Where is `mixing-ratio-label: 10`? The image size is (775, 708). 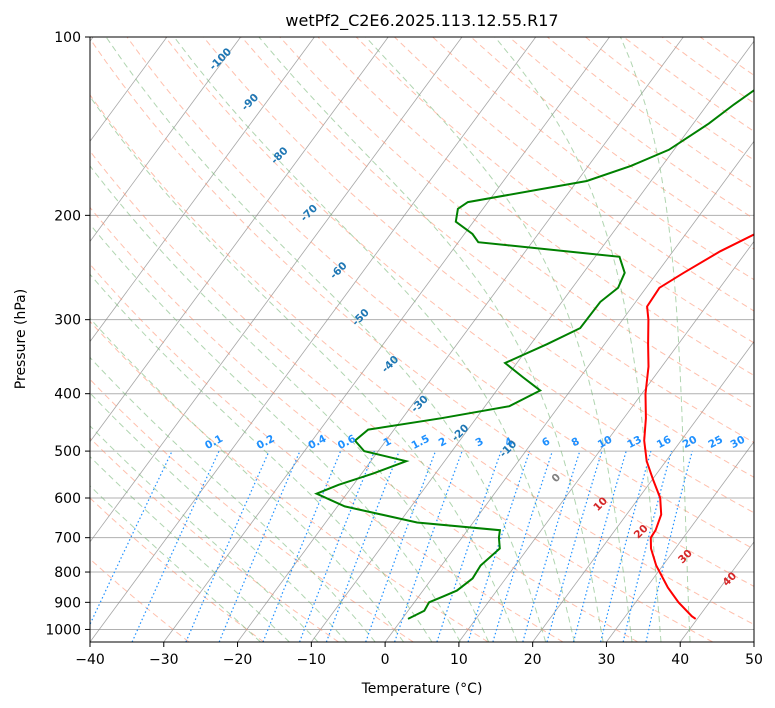
mixing-ratio-label: 10 is located at coordinates (605, 442).